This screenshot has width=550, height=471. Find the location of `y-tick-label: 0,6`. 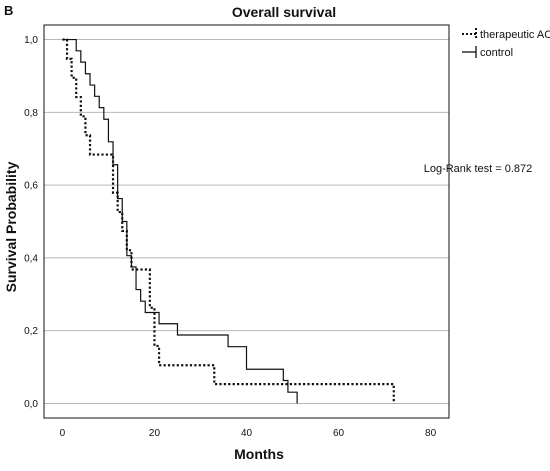

y-tick-label: 0,6 is located at coordinates (31, 186).